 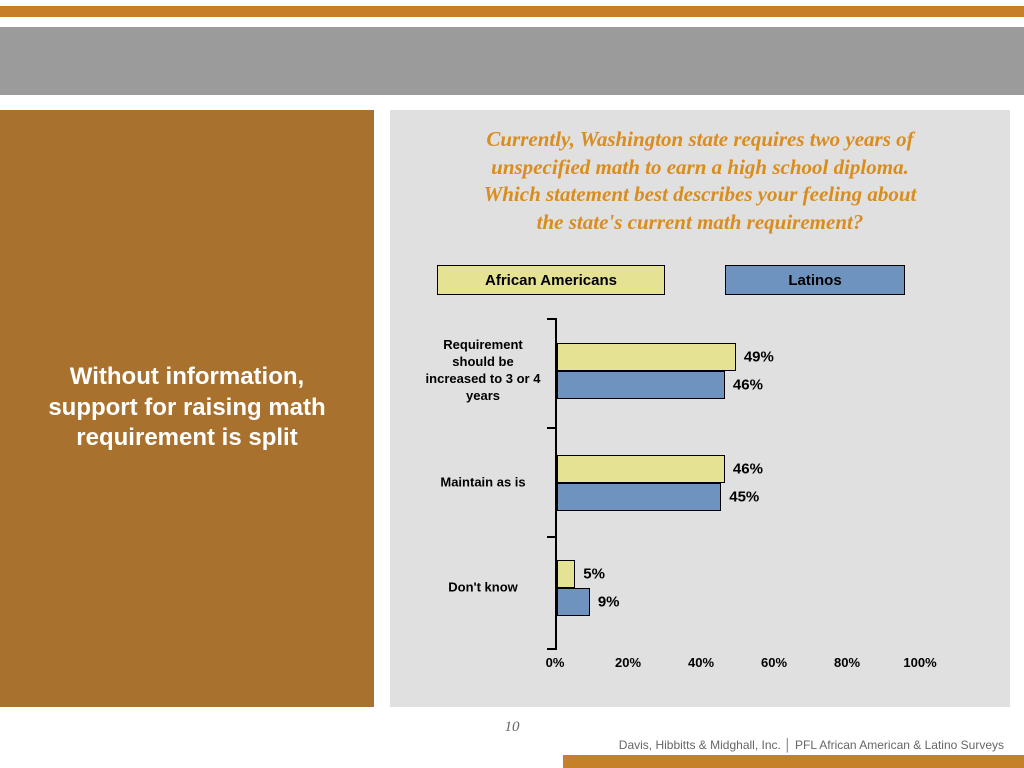 I want to click on chart-legend: African Americans Latinos, so click(x=700, y=280).